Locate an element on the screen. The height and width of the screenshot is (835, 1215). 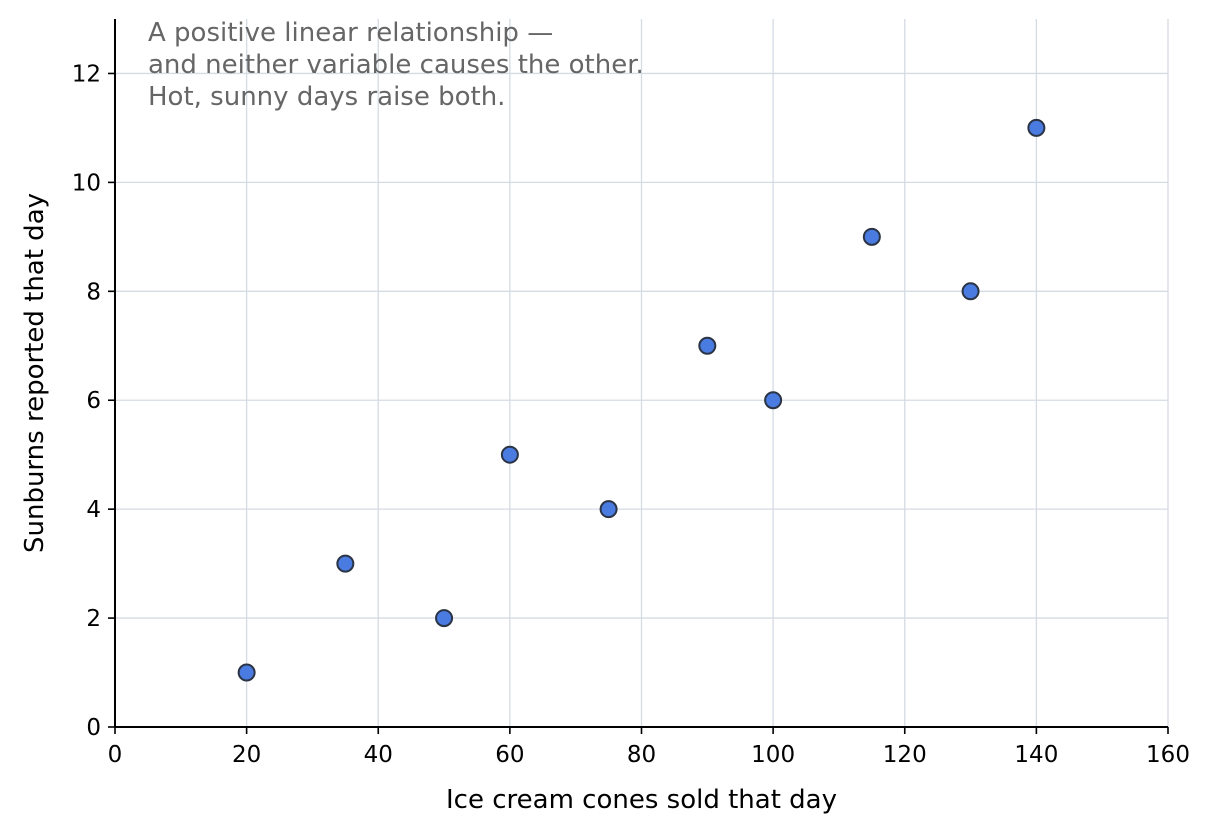
y-axis-label: Sunburns reported that day is located at coordinates (35, 373).